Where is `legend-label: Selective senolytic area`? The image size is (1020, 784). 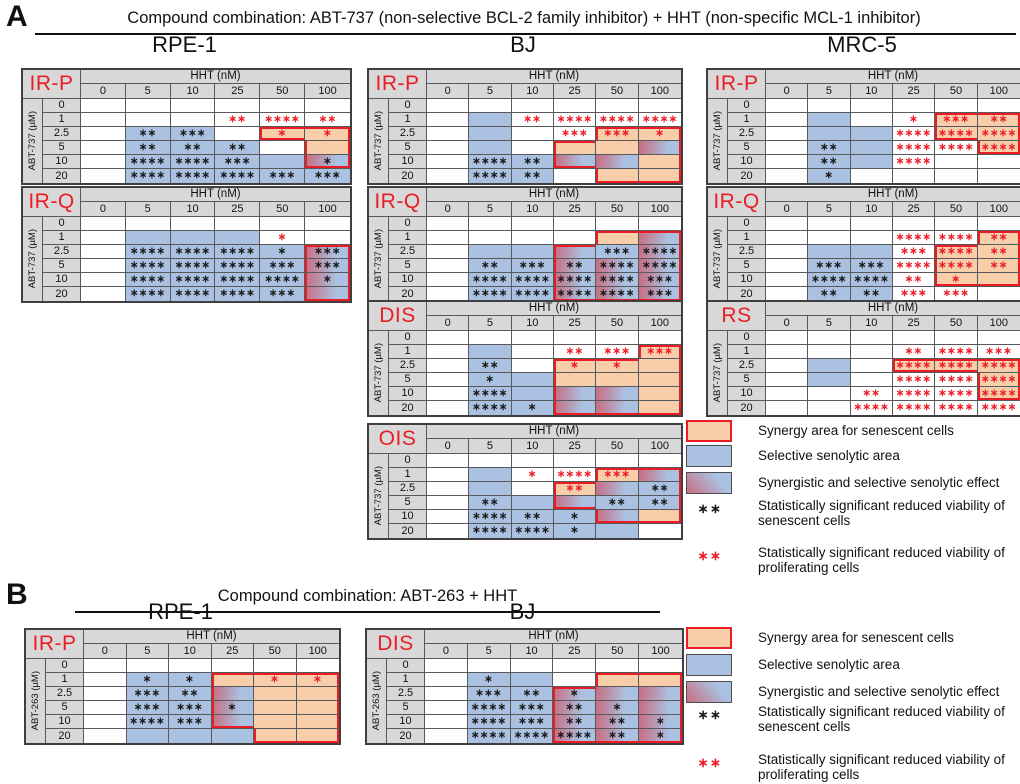
legend-label: Selective senolytic area is located at coordinates (829, 455).